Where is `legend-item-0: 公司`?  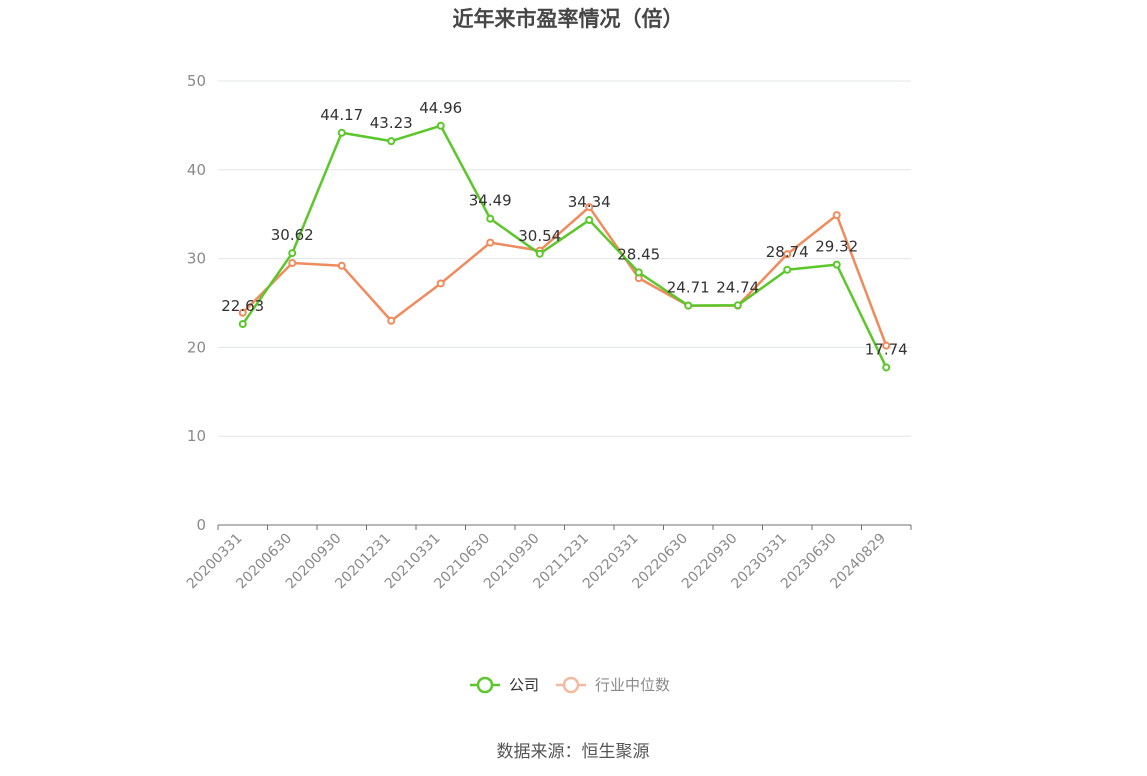 legend-item-0: 公司 is located at coordinates (504, 685).